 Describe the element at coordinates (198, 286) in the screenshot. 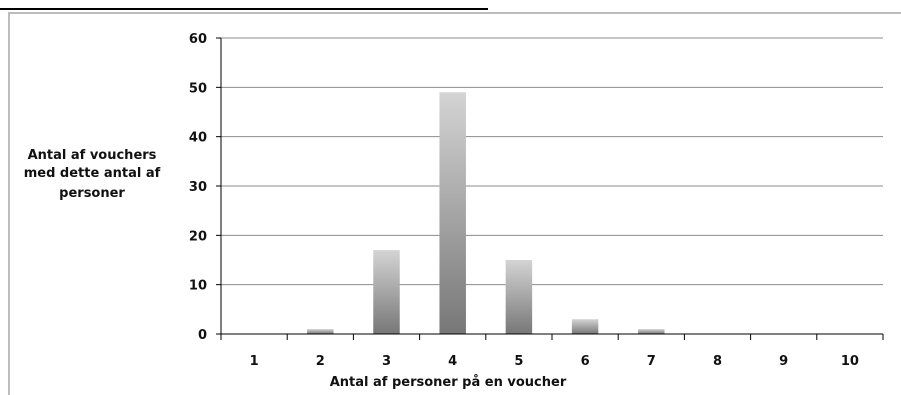

I see `y-tick-label: 10` at that location.